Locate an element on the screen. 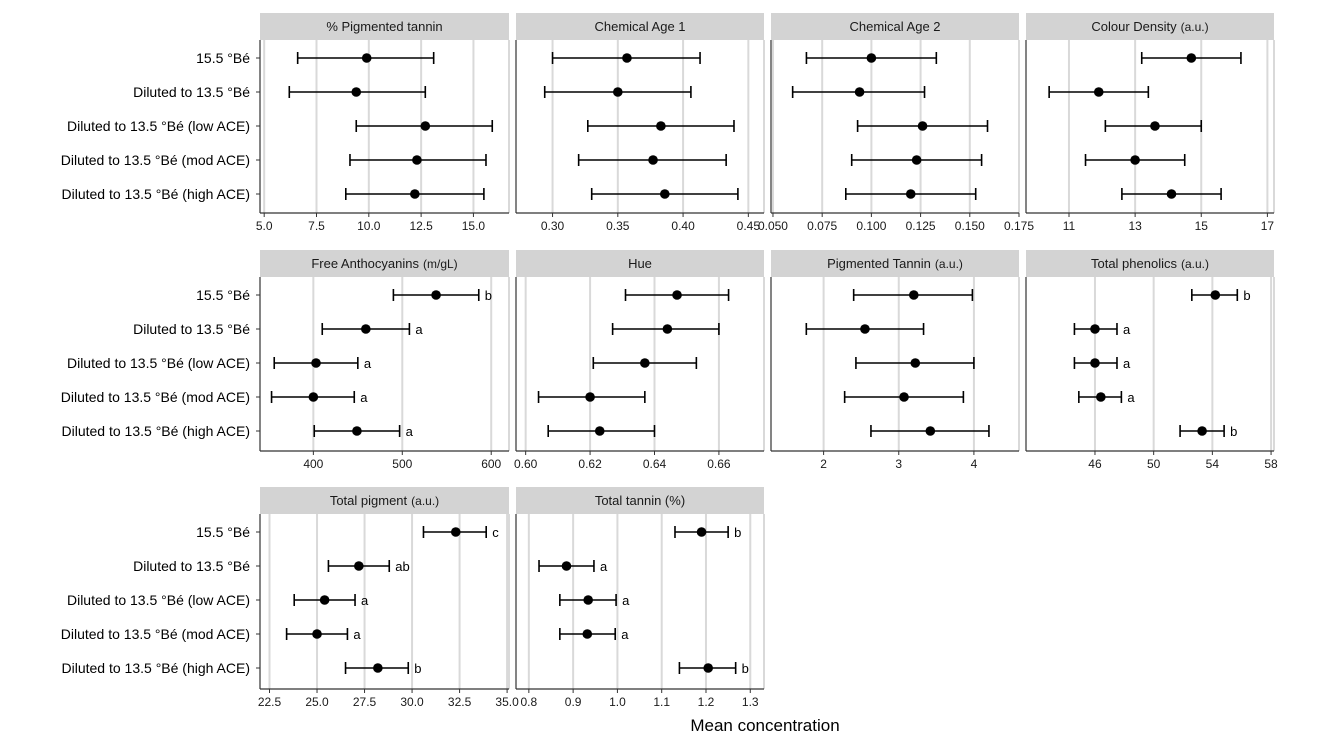  facet-title: Chemical Age 2 is located at coordinates (894, 26).